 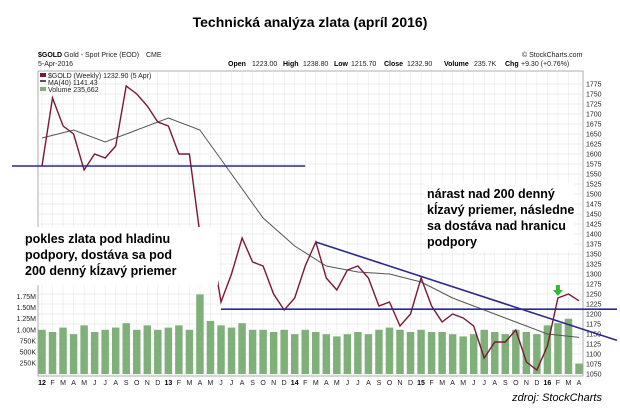 What do you see at coordinates (594, 165) in the screenshot?
I see `y-tick-label: 1575` at bounding box center [594, 165].